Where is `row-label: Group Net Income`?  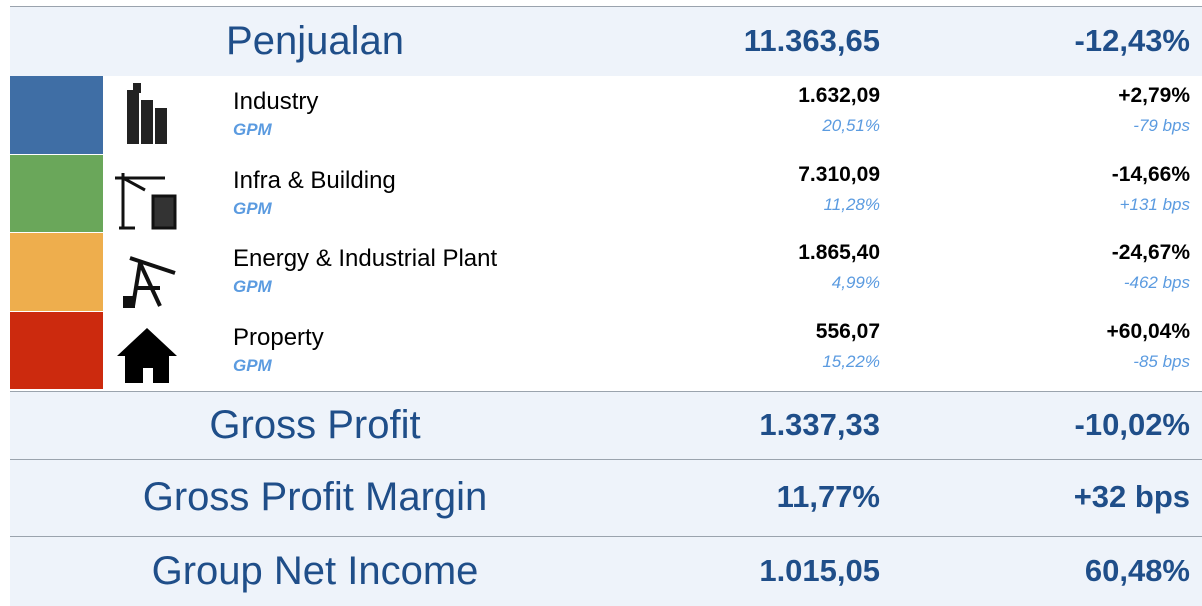
row-label: Group Net Income is located at coordinates (315, 570).